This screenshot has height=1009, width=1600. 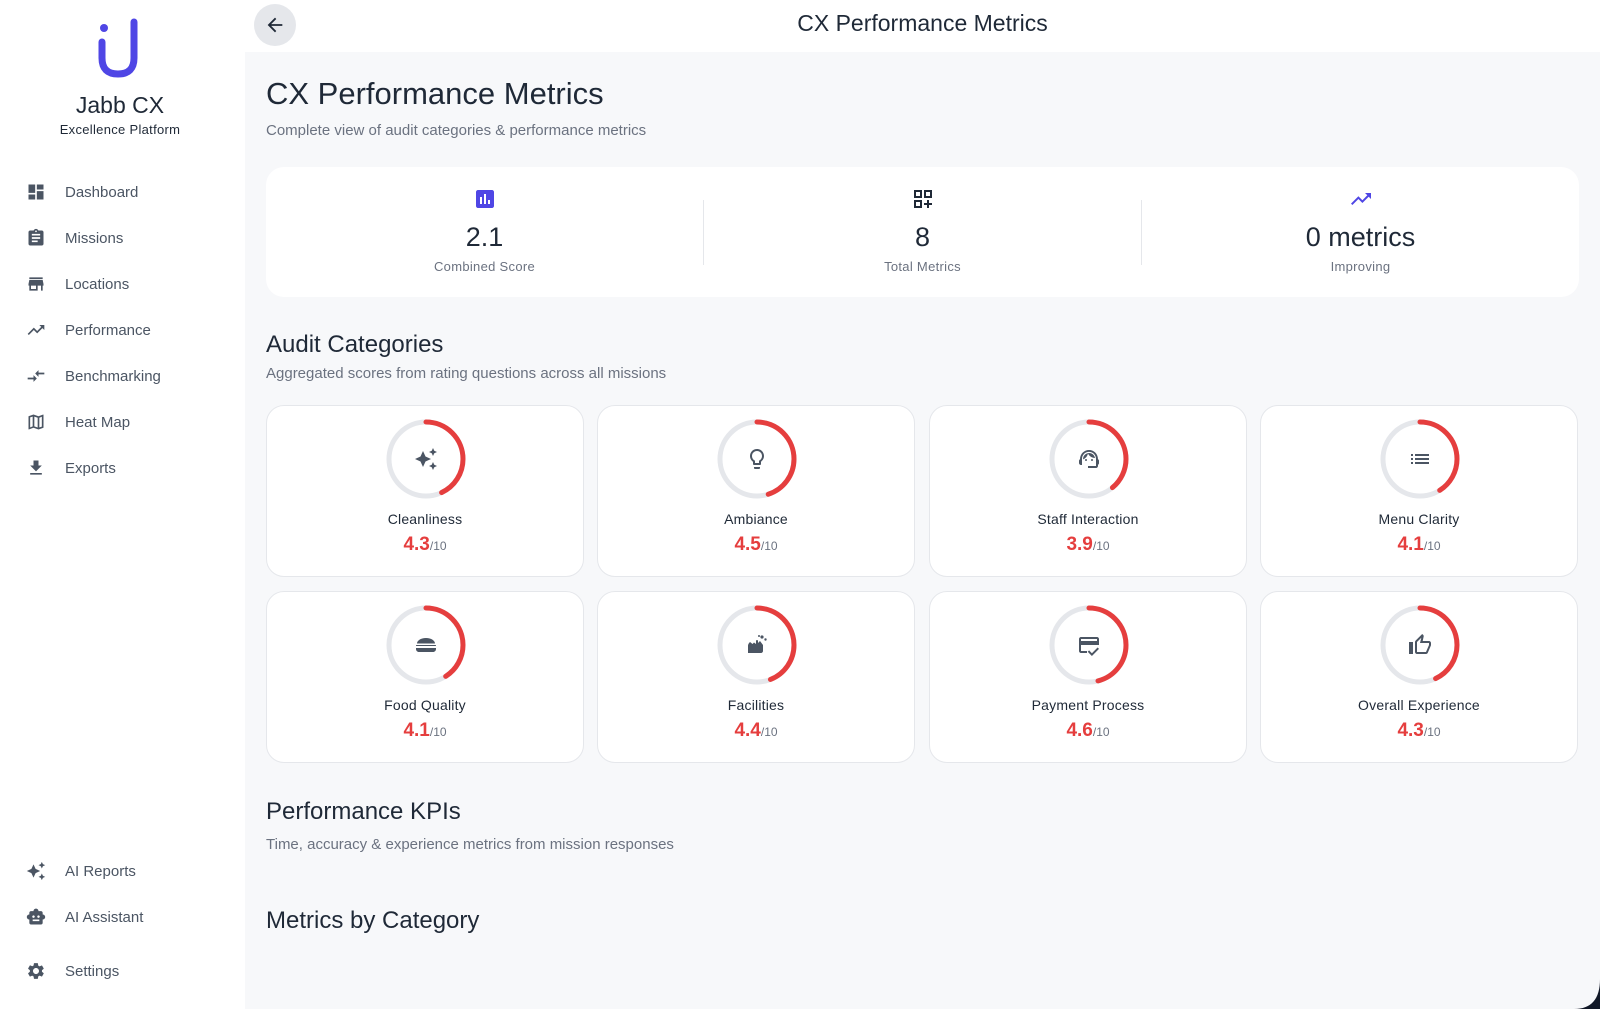 I want to click on clipboard-icon, so click(x=36, y=237).